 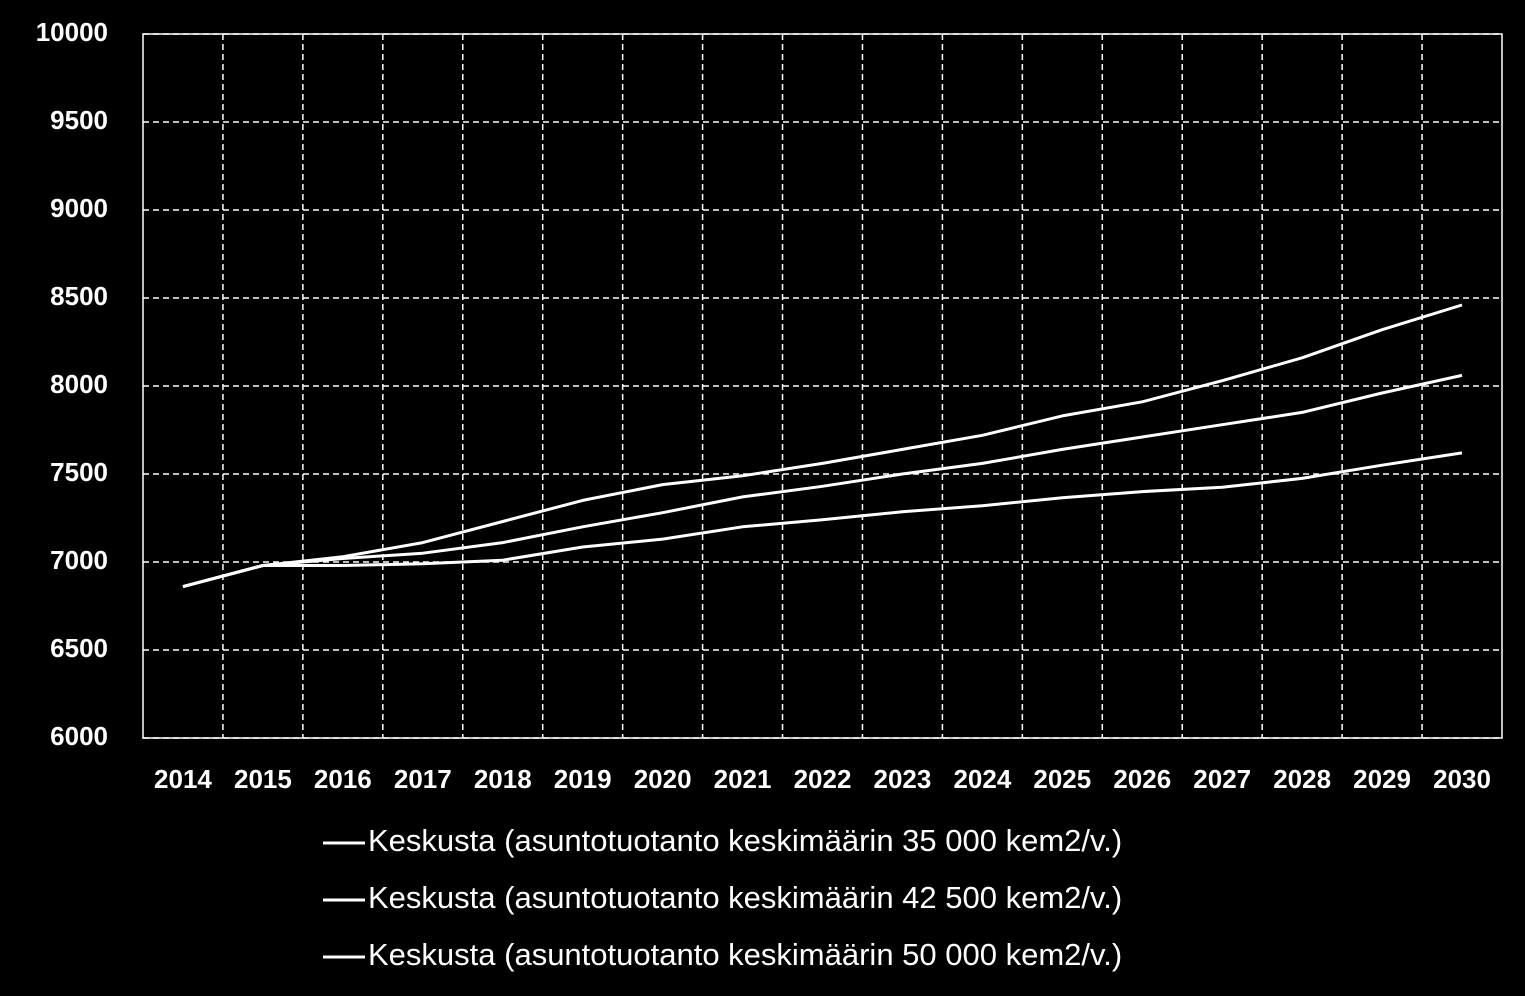 What do you see at coordinates (79, 472) in the screenshot?
I see `y-tick-label: 7500` at bounding box center [79, 472].